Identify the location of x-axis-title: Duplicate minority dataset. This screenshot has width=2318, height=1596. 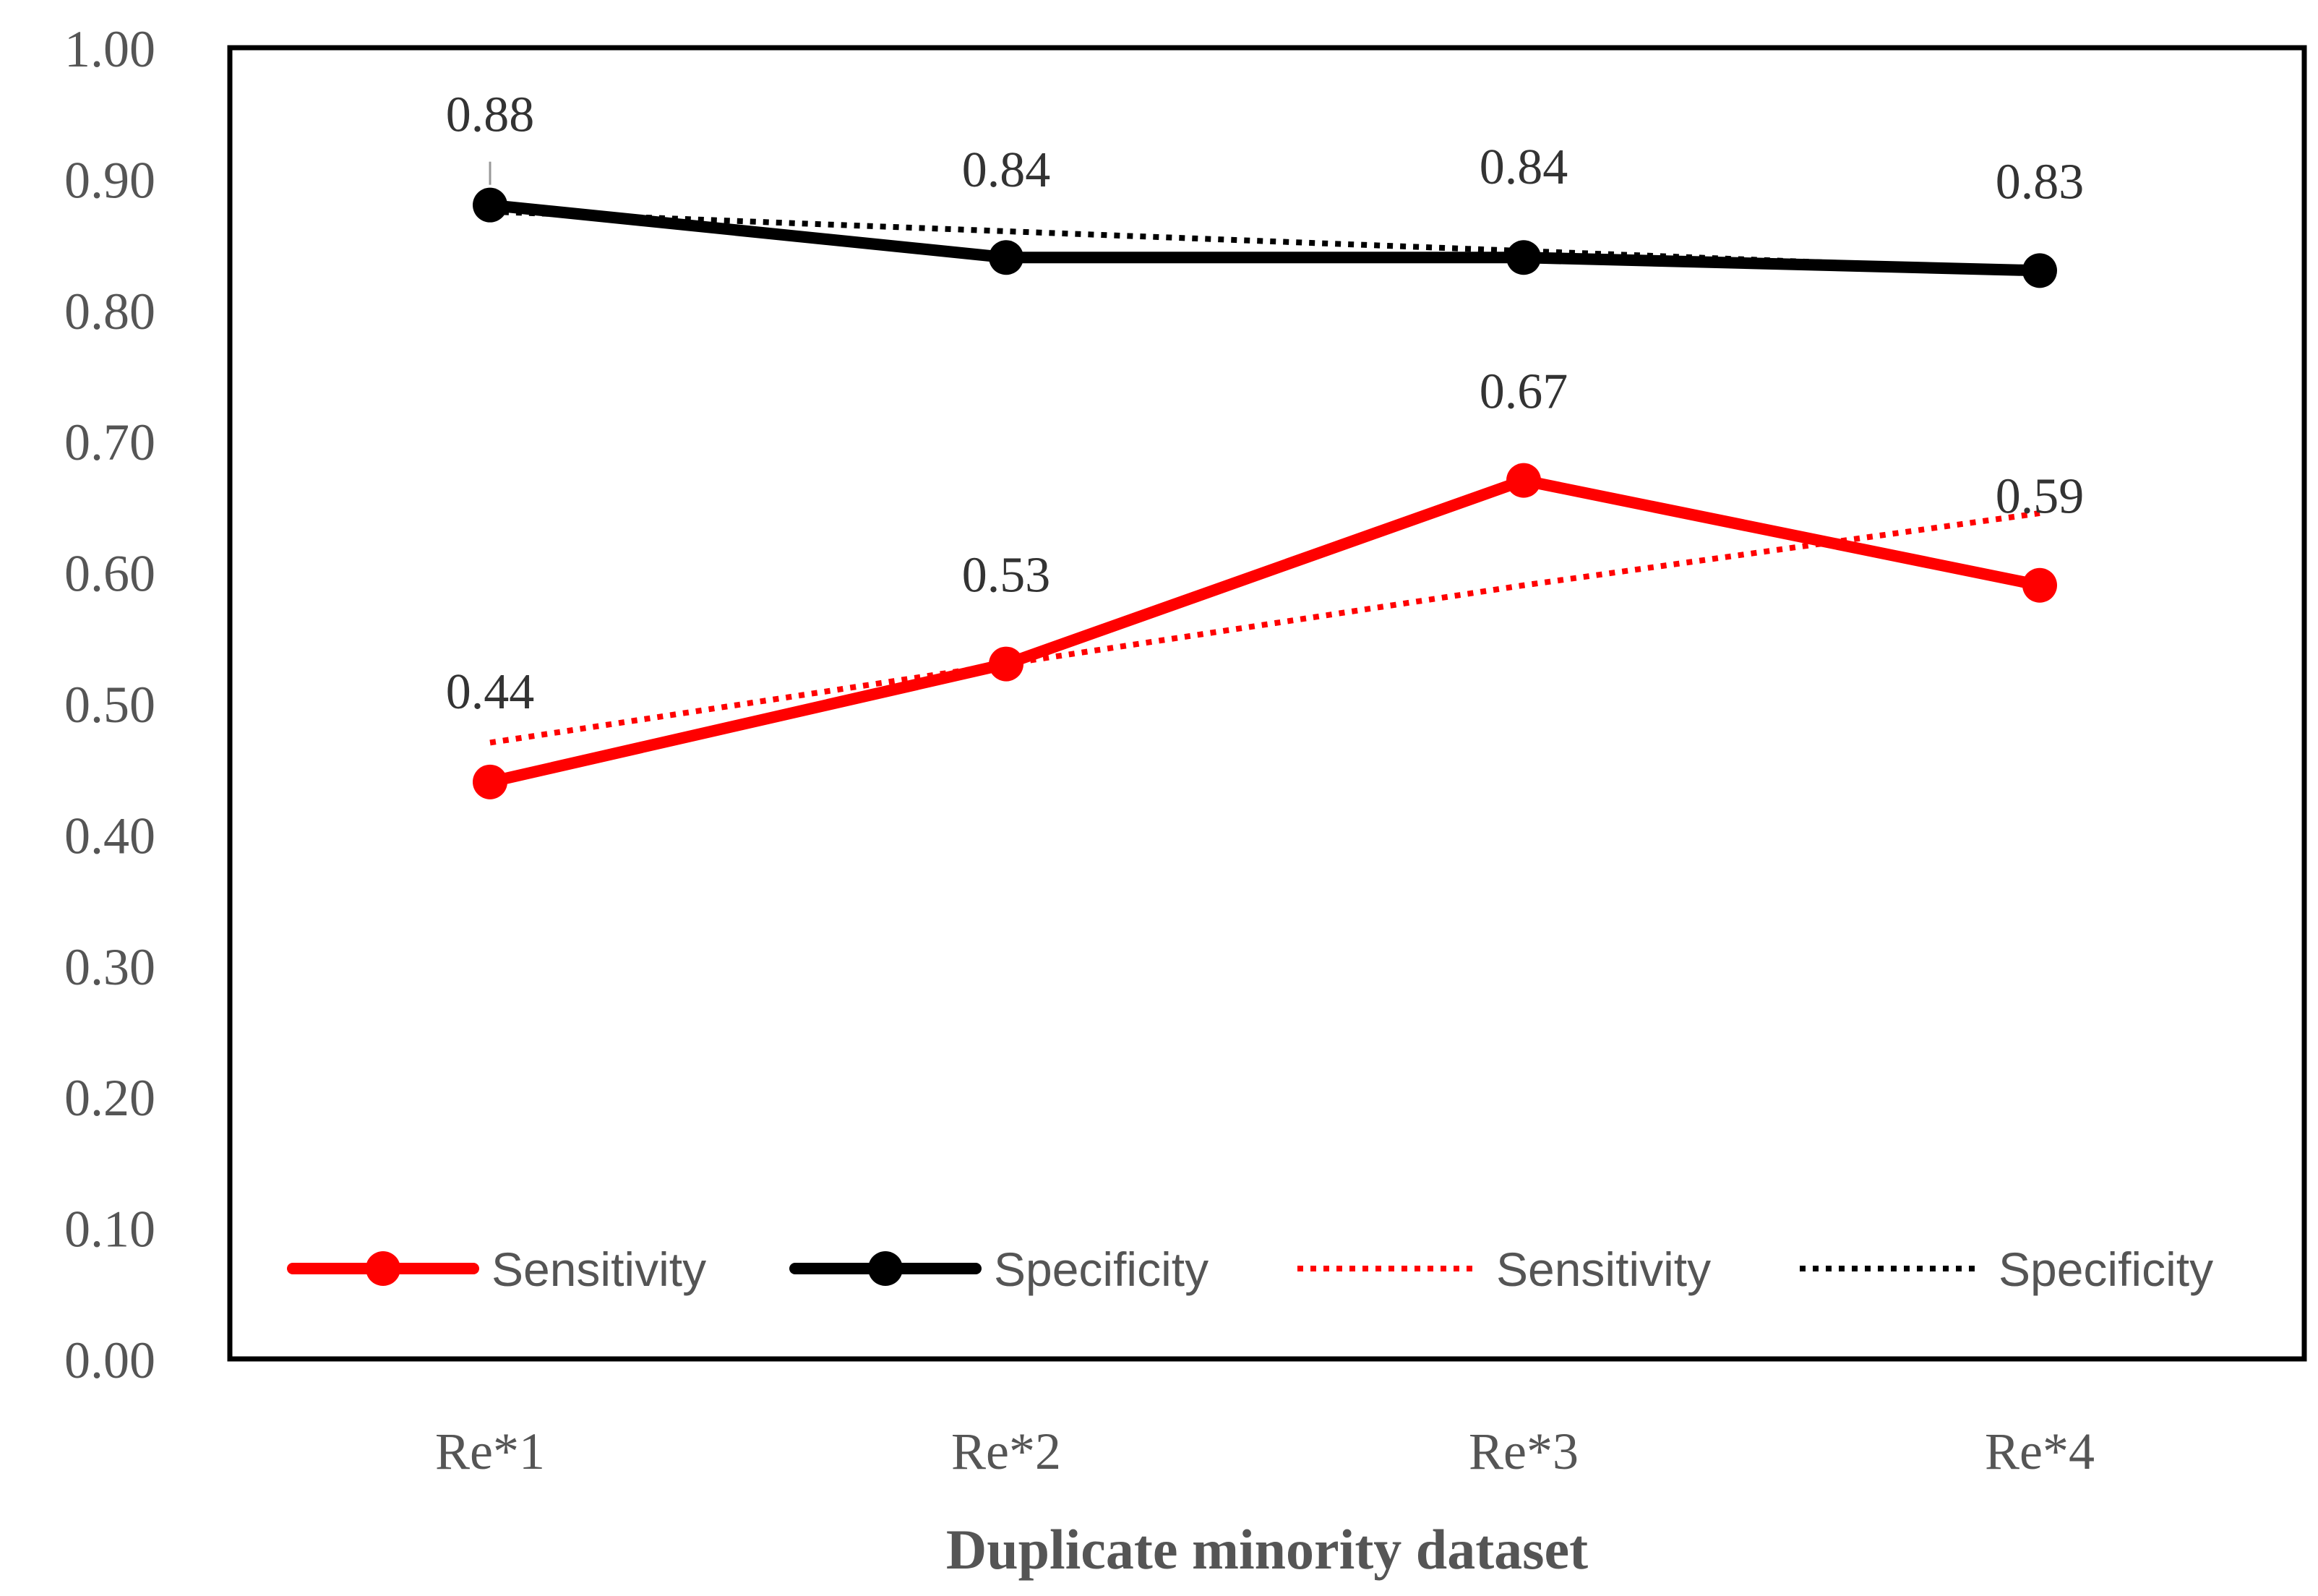
(1267, 1549).